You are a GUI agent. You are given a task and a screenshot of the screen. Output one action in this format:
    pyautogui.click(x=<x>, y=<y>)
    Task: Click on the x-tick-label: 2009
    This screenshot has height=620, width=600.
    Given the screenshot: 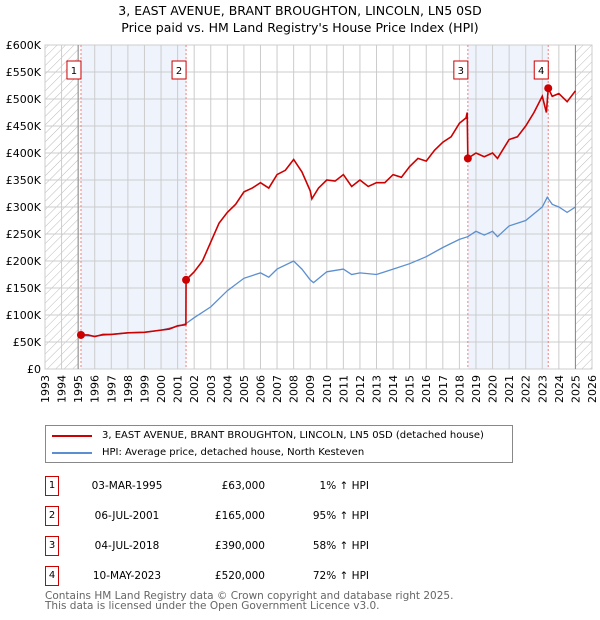 What is the action you would take?
    pyautogui.click(x=310, y=389)
    